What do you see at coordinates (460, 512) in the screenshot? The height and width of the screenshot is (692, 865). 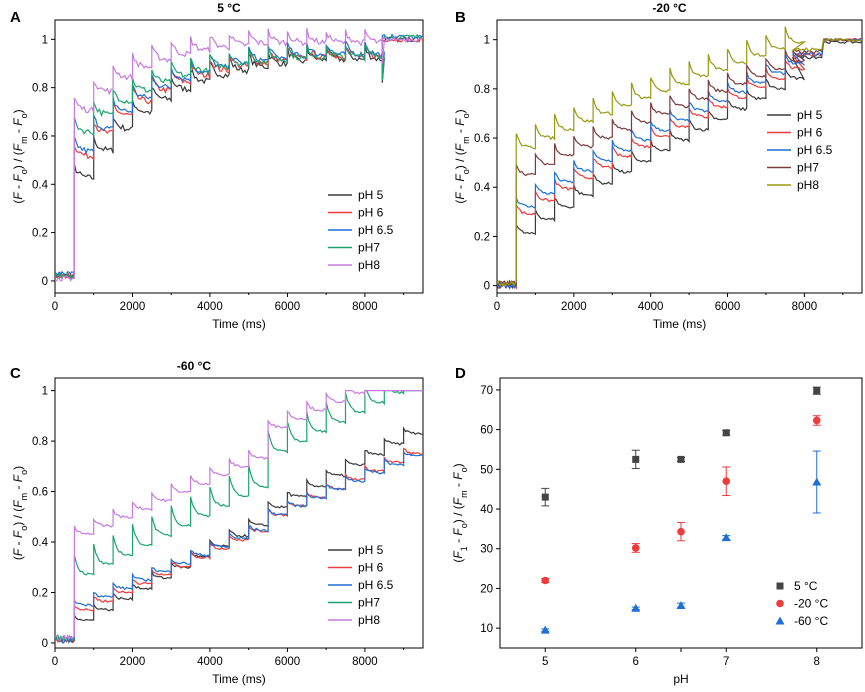 I see `y-axis-label: (F1 - Fo) / (Fm - Fo)` at bounding box center [460, 512].